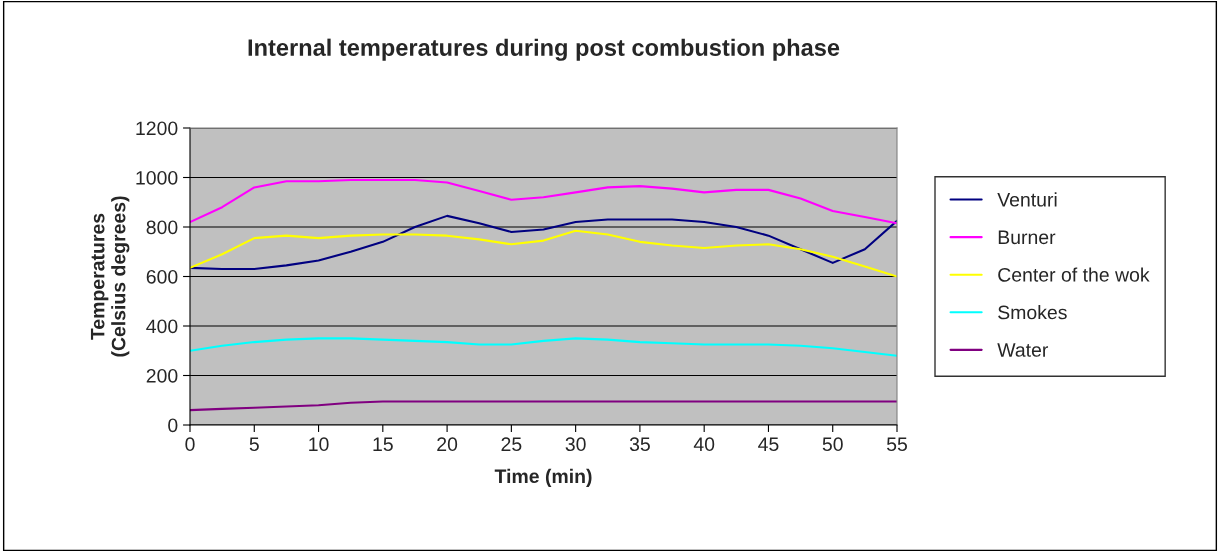 The image size is (1220, 552). Describe the element at coordinates (832, 444) in the screenshot. I see `x-tick-label: 50` at that location.